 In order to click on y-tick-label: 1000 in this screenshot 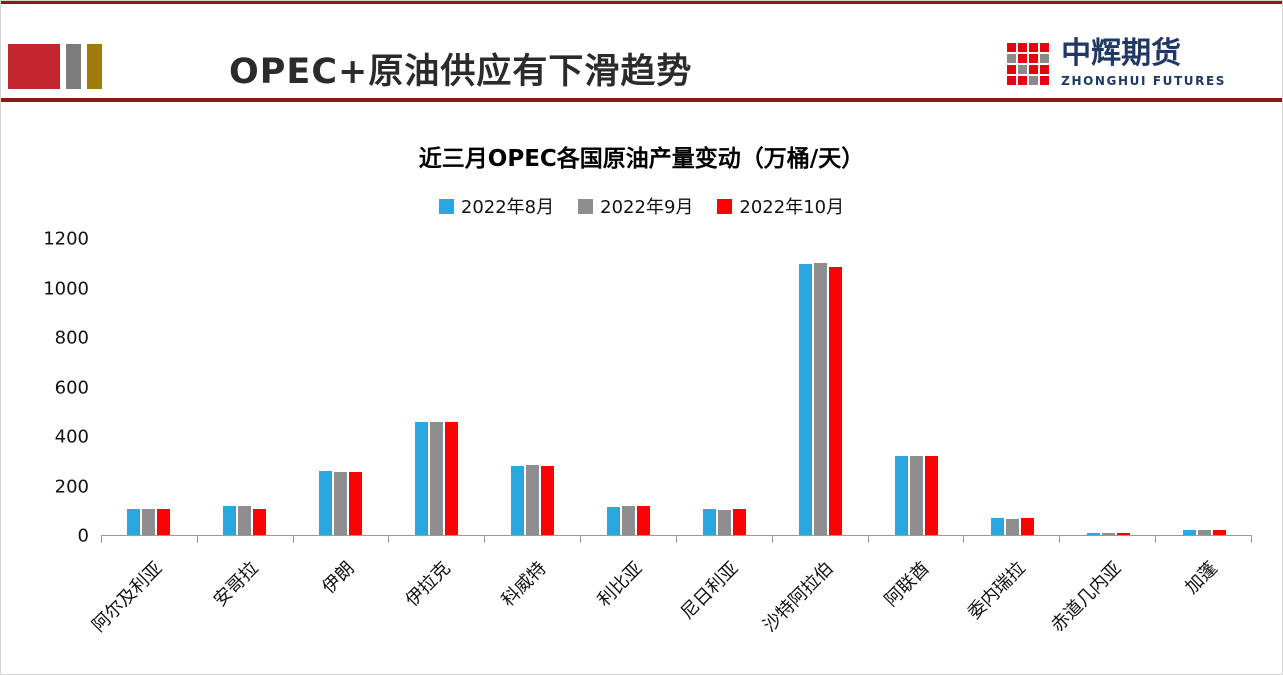, I will do `click(66, 288)`.